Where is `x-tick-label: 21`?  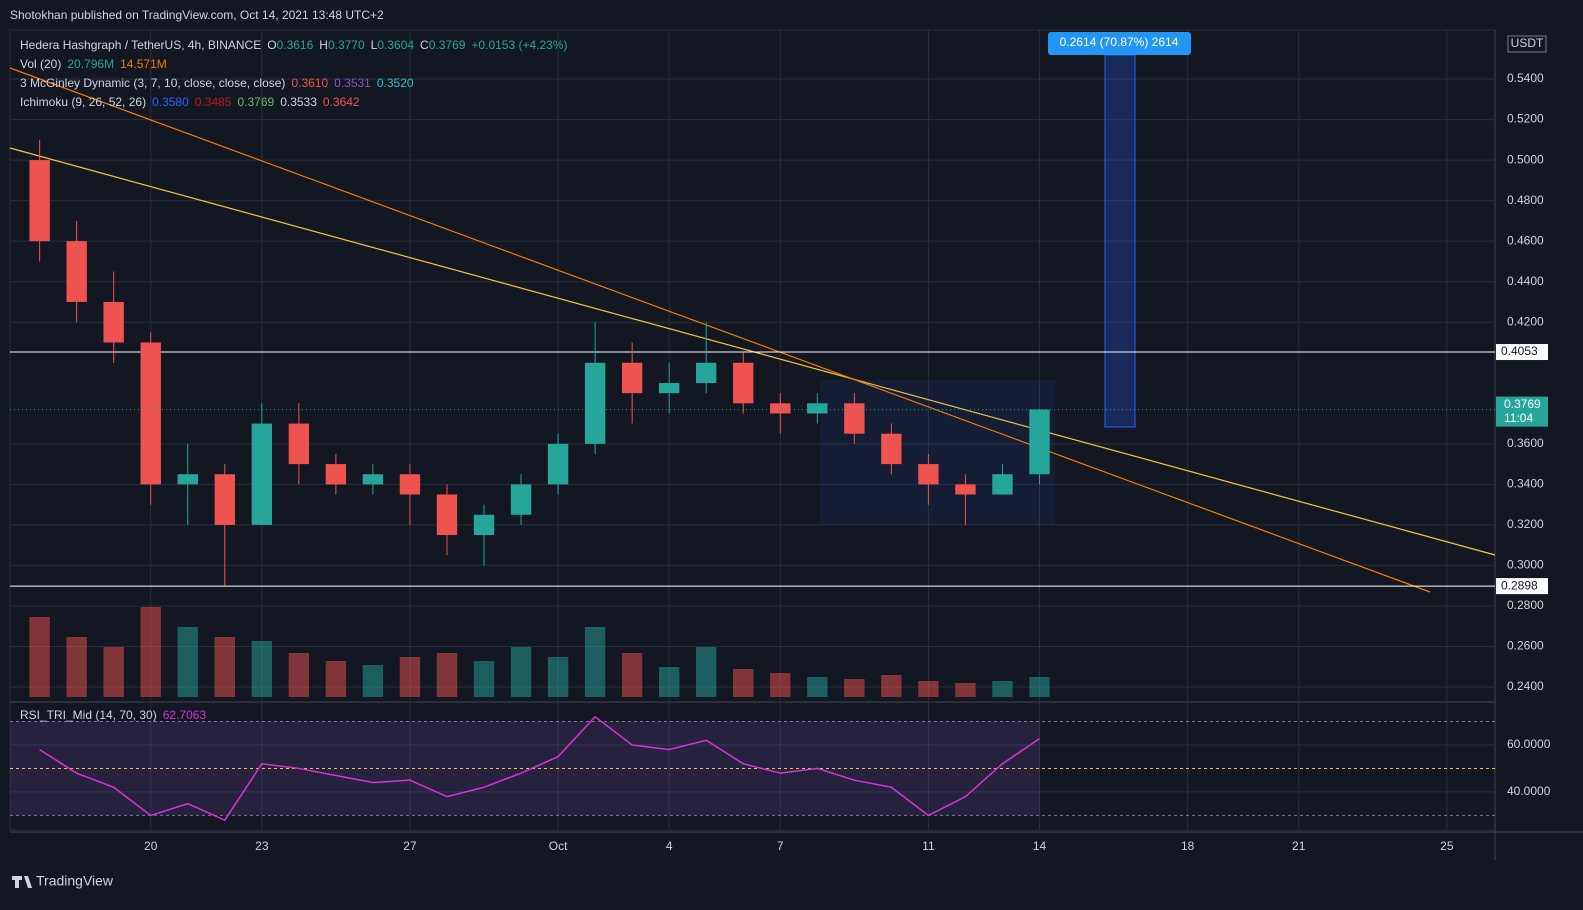
x-tick-label: 21 is located at coordinates (1299, 846).